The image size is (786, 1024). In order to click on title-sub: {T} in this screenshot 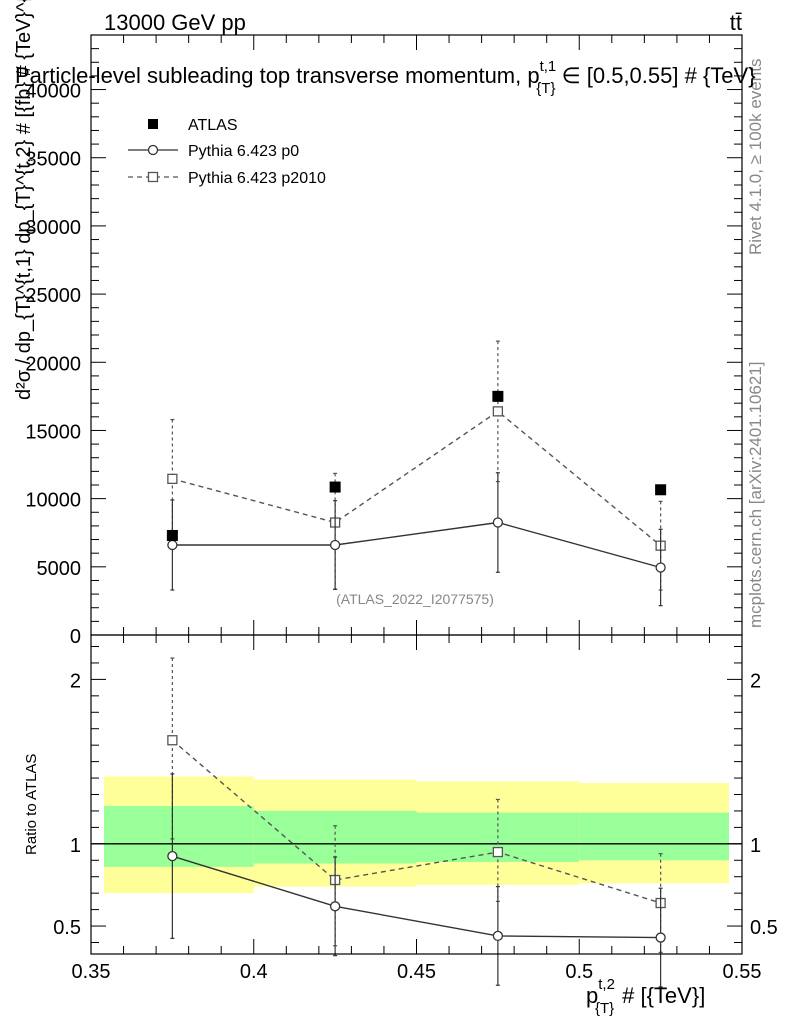, I will do `click(545, 88)`.